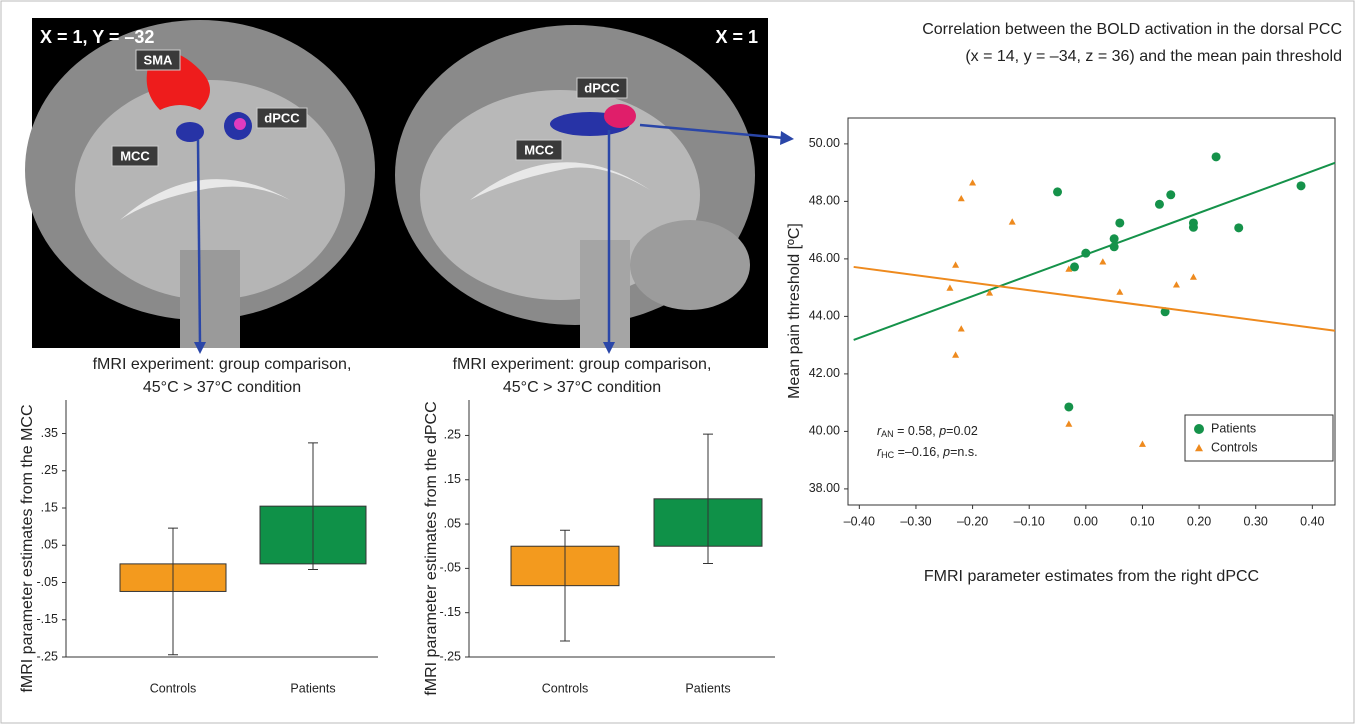 Image resolution: width=1355 pixels, height=724 pixels. Describe the element at coordinates (824, 316) in the screenshot. I see `y-tick-label: 44.00` at that location.